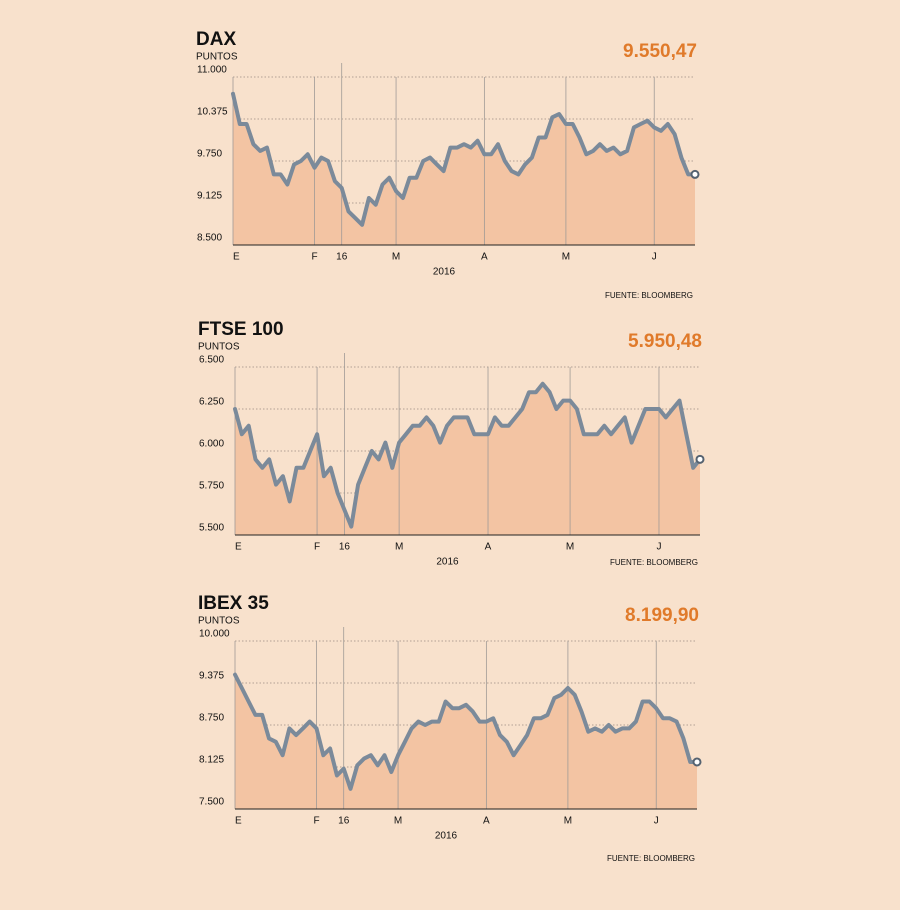 This screenshot has width=900, height=910. Describe the element at coordinates (211, 718) in the screenshot. I see `y-tick-label: 8.750` at that location.